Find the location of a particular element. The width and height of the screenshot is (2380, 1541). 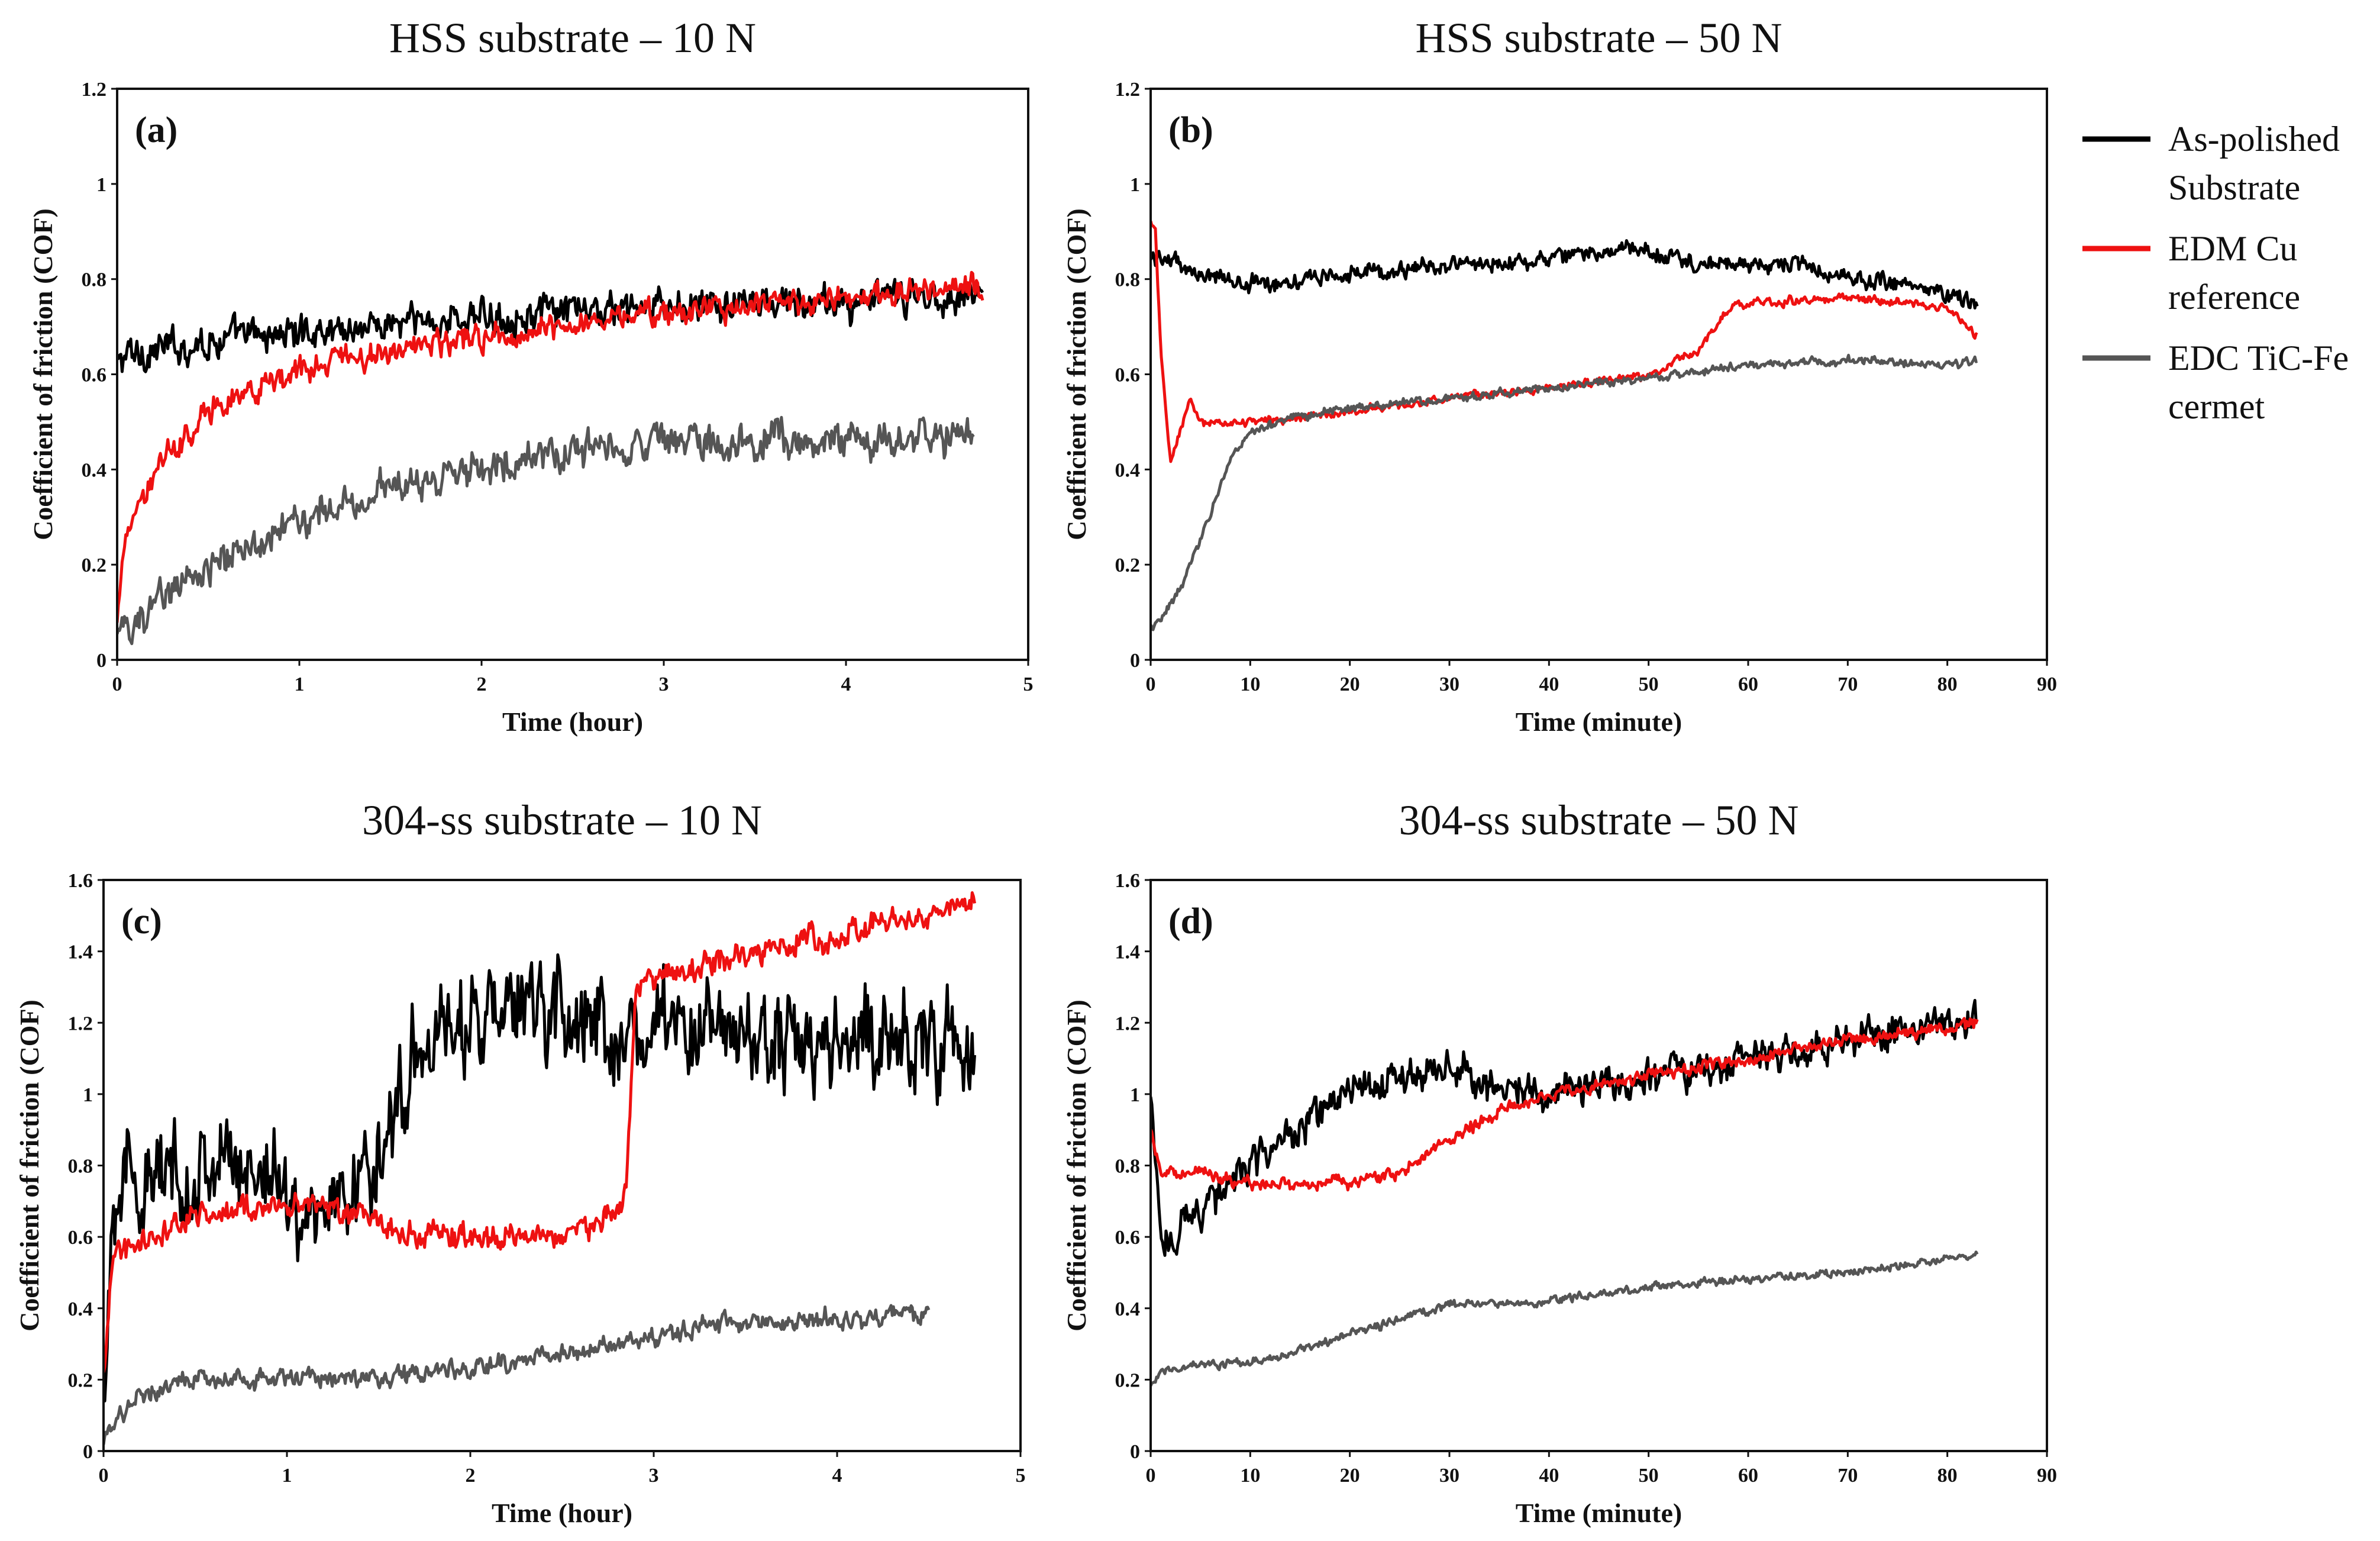

legend-label: cermet is located at coordinates (2216, 406).